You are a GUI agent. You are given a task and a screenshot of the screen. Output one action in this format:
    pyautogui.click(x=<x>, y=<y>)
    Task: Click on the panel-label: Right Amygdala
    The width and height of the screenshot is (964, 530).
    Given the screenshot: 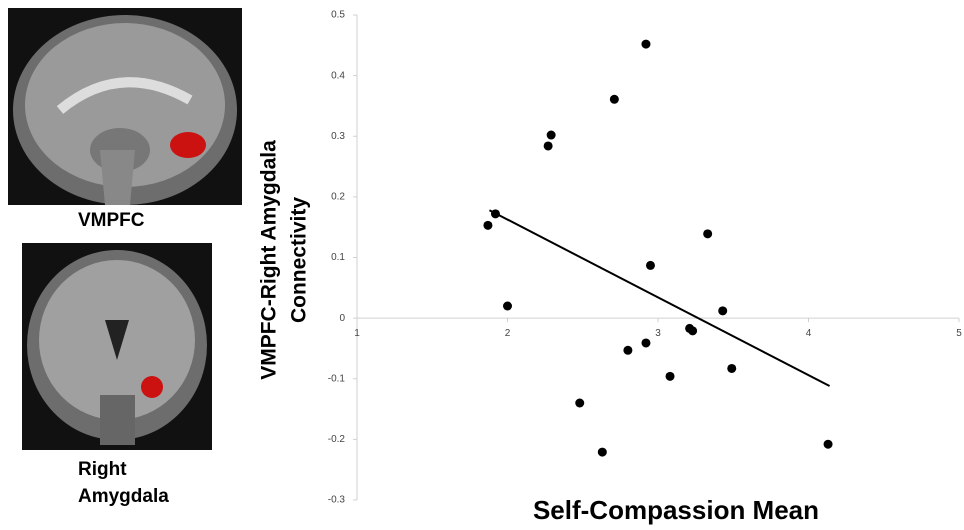 What is the action you would take?
    pyautogui.click(x=123, y=483)
    